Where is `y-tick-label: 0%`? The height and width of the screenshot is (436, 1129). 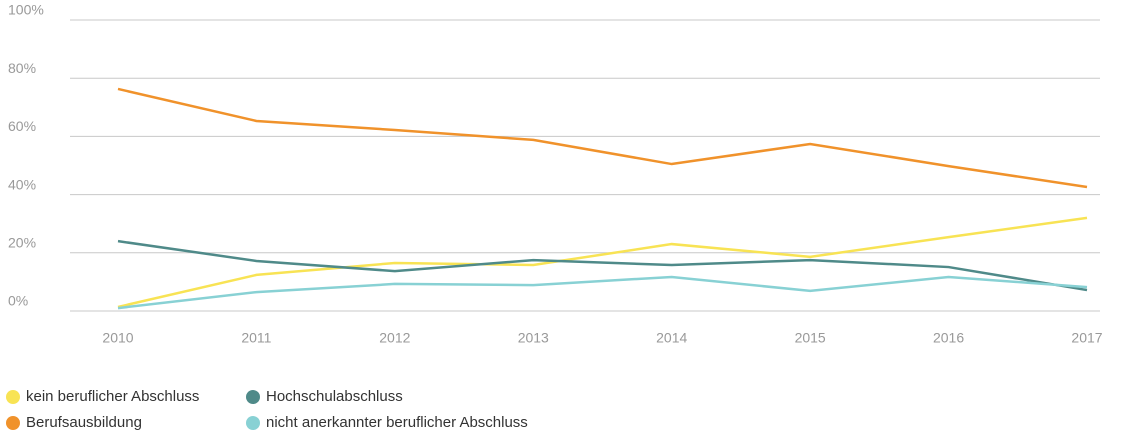
y-tick-label: 0% is located at coordinates (18, 301).